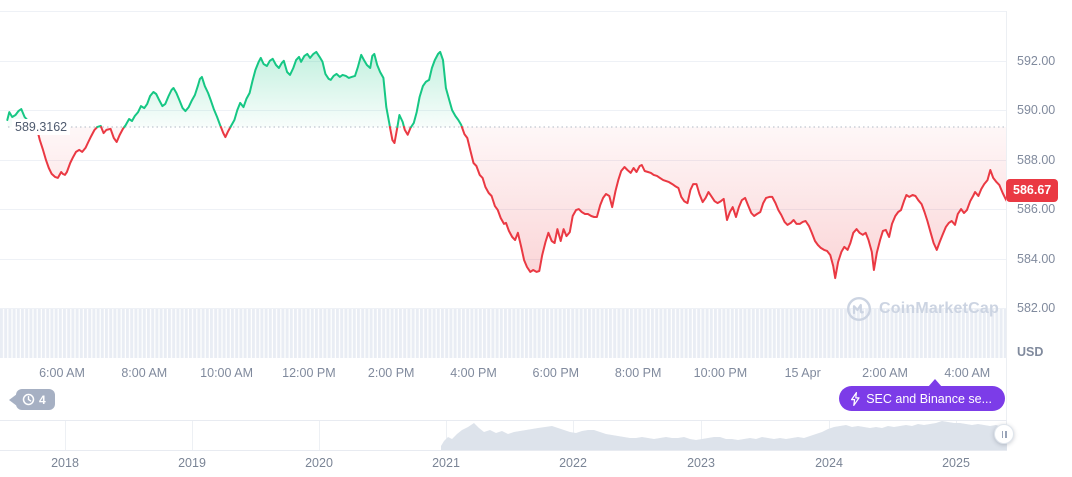  What do you see at coordinates (701, 463) in the screenshot?
I see `year-label: 2023` at bounding box center [701, 463].